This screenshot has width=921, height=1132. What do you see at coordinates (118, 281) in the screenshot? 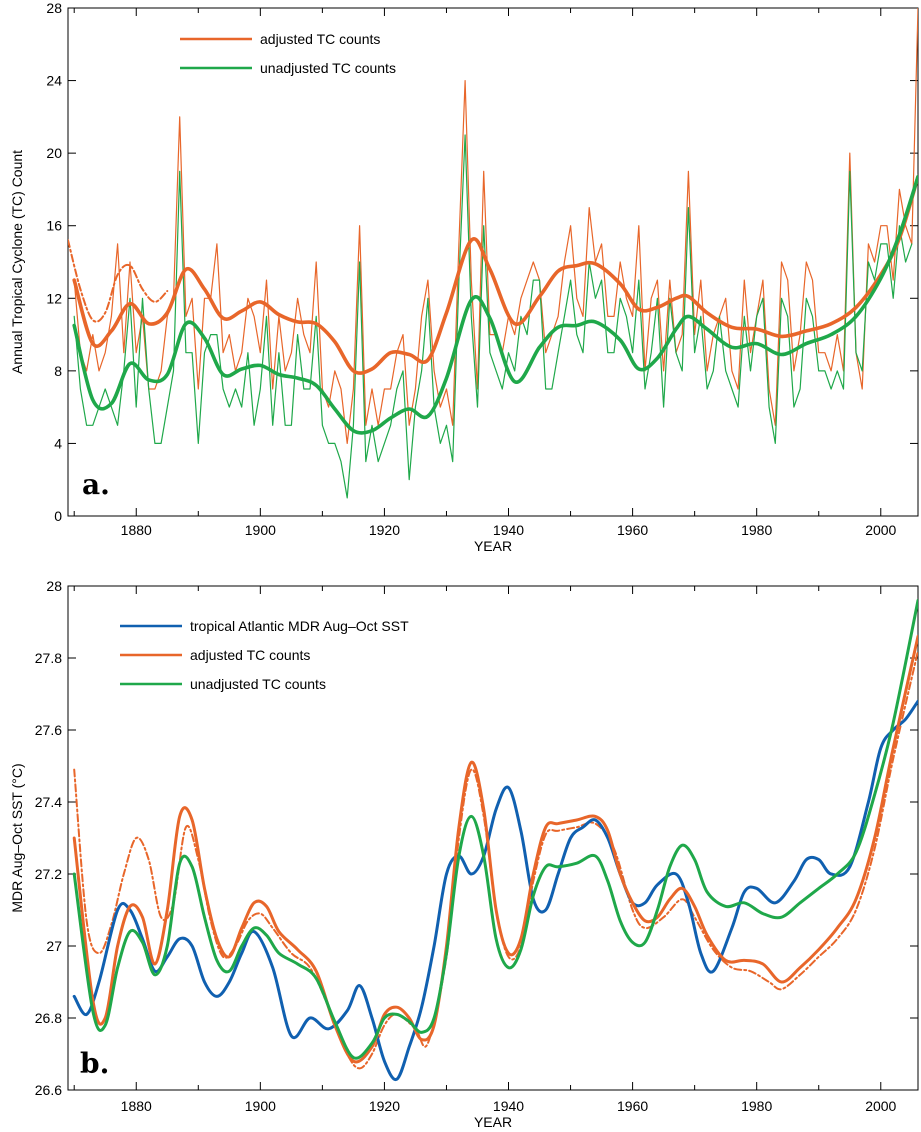
I see `series-line-dashdot` at bounding box center [118, 281].